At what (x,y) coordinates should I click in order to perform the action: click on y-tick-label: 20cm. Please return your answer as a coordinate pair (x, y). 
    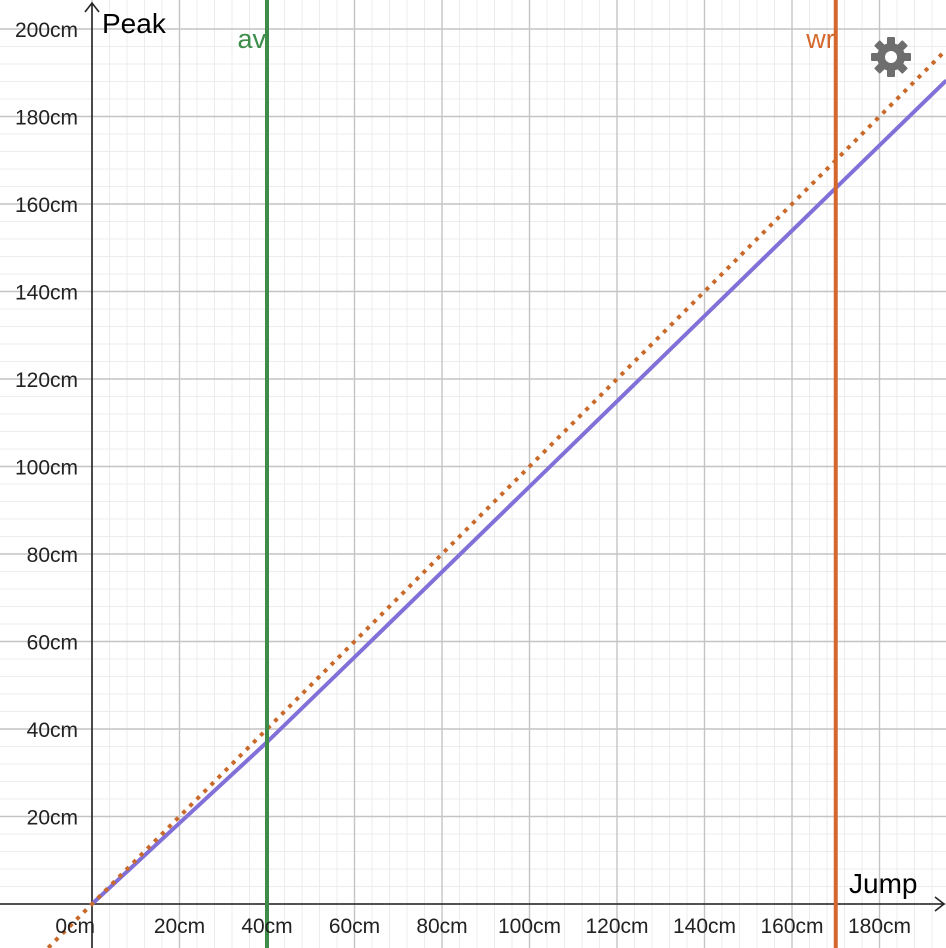
    Looking at the image, I should click on (52, 818).